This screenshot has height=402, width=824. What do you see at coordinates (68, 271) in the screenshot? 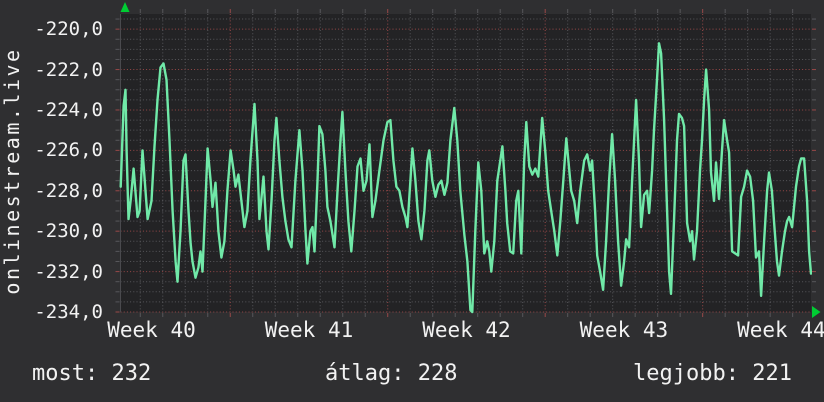
I see `y-axis-label: -232,0` at bounding box center [68, 271].